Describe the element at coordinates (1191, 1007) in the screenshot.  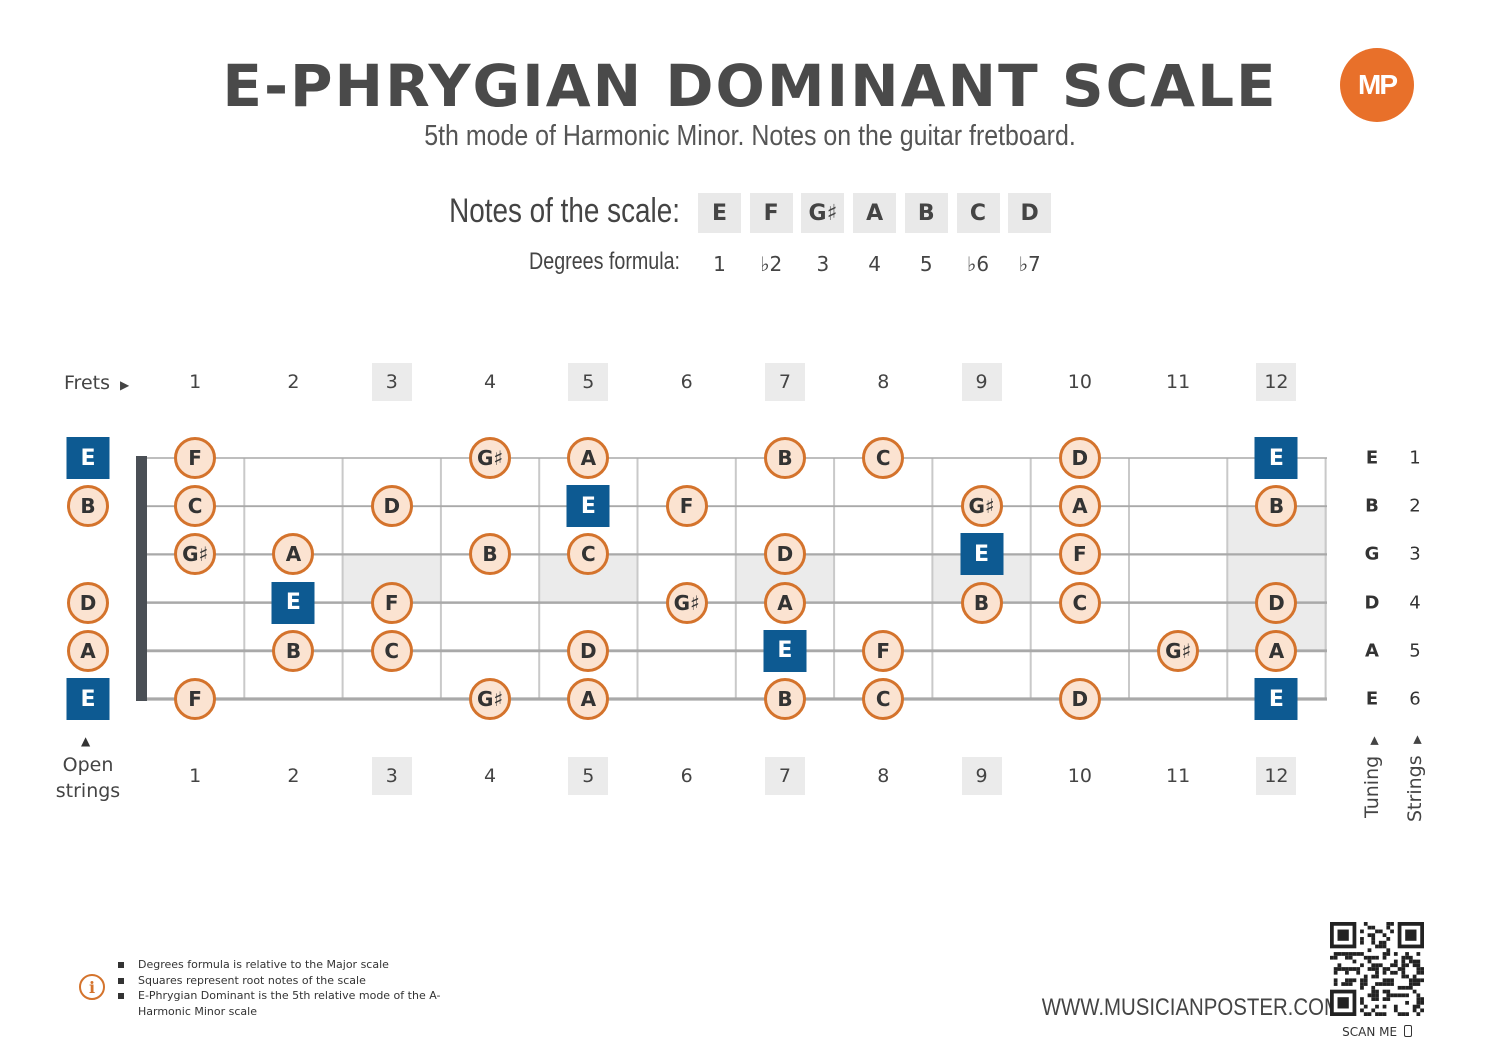
I see `website-link: WWW.MUSICIANPOSTER.COM` at that location.